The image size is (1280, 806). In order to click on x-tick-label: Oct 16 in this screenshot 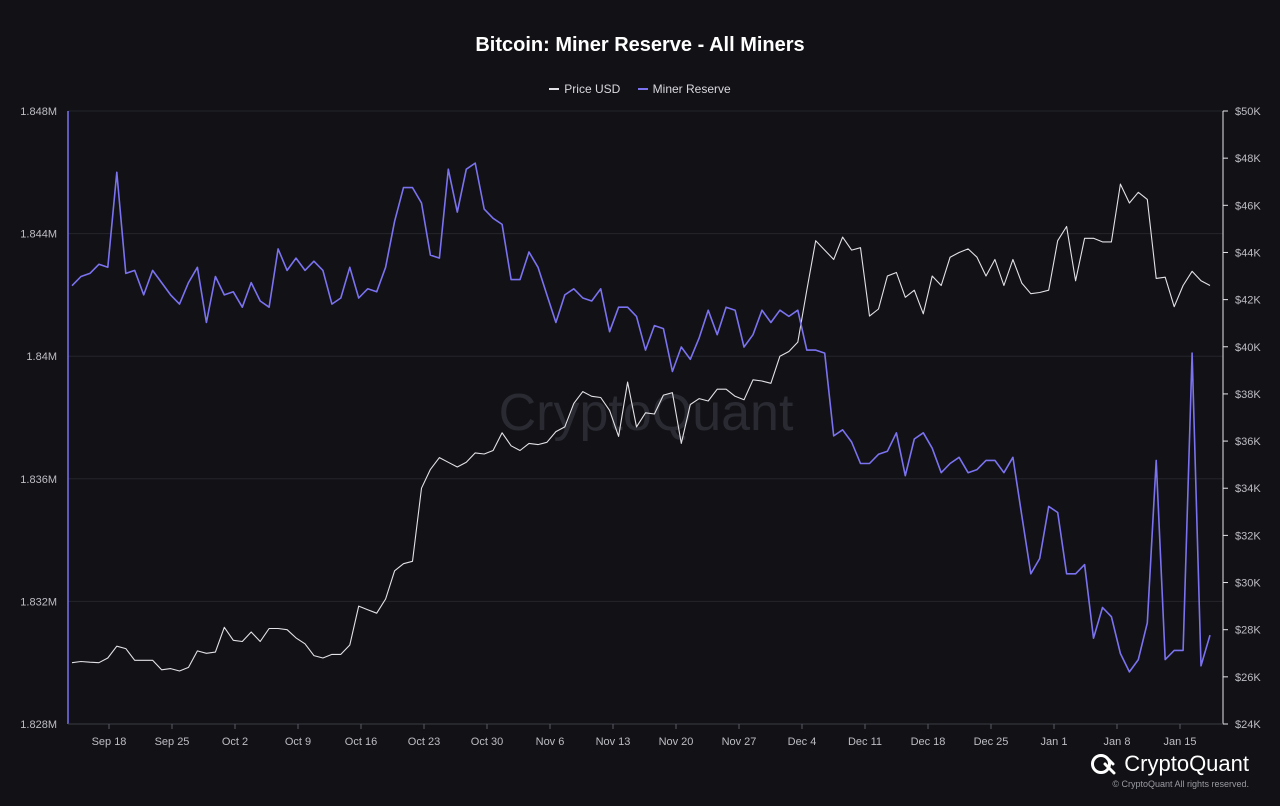, I will do `click(361, 742)`.